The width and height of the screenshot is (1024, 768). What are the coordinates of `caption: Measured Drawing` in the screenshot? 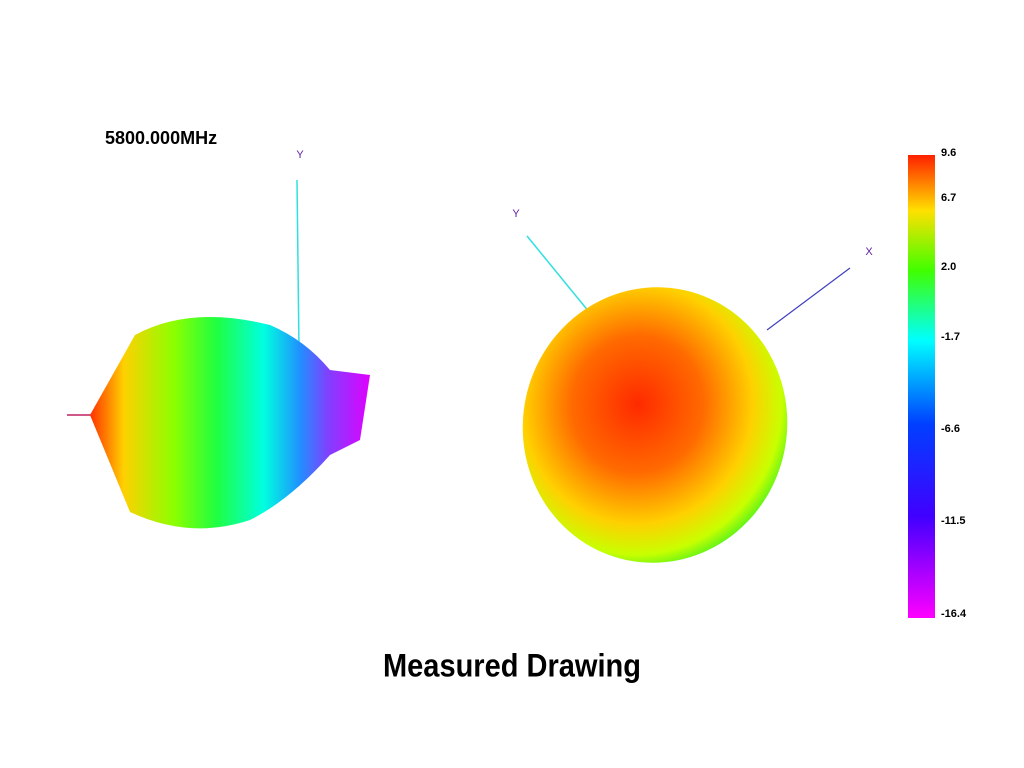 It's located at (512, 665).